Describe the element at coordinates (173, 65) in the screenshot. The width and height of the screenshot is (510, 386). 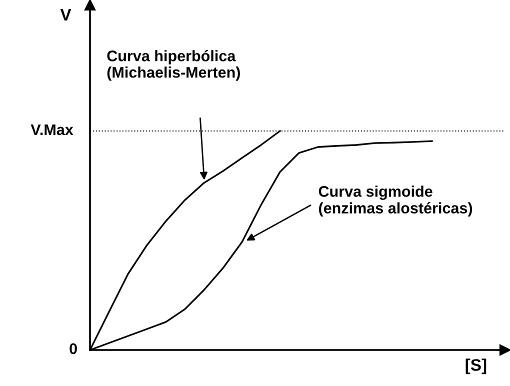
I see `text: Curva hiperbólica (Michaelis-Merten)` at that location.